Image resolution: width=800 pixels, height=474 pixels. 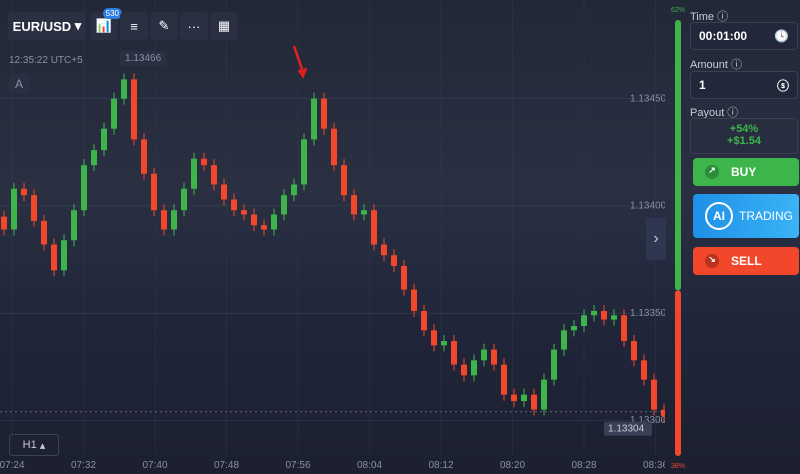 I want to click on expand-panel: ›, so click(x=656, y=239).